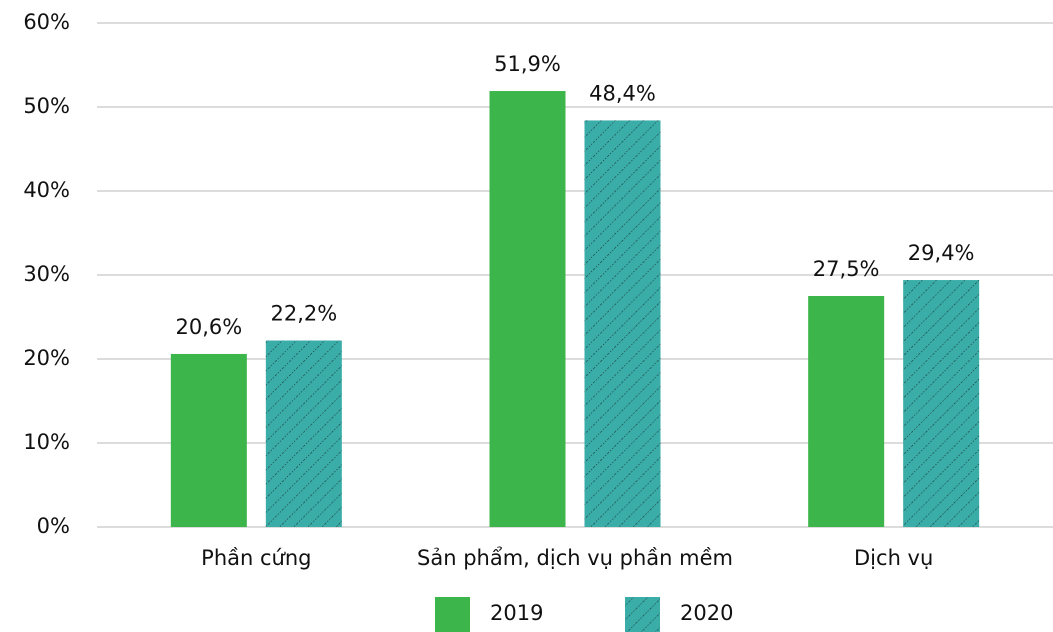 The image size is (1053, 632). I want to click on y-tick-label: 0%, so click(53, 526).